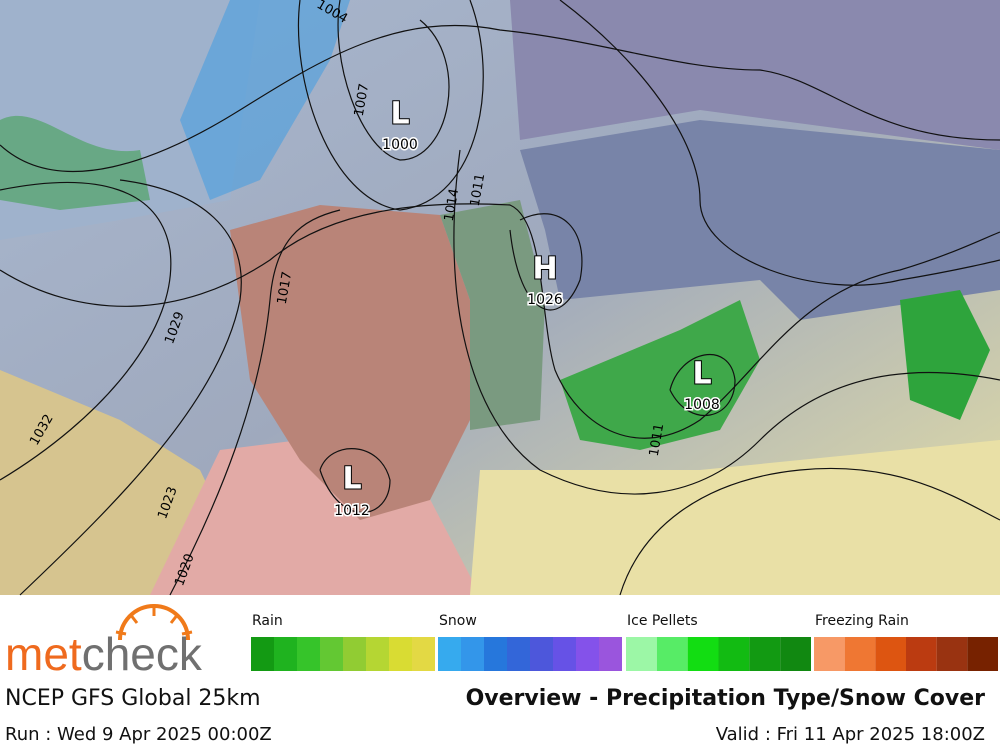  What do you see at coordinates (75, 162) in the screenshot?
I see `pacific-rain` at bounding box center [75, 162].